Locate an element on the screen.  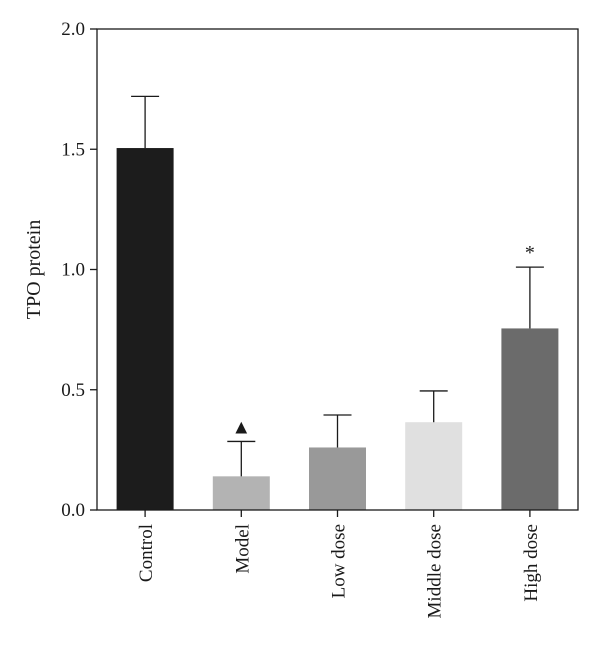
x-tick-label: Low dose is located at coordinates (339, 561).